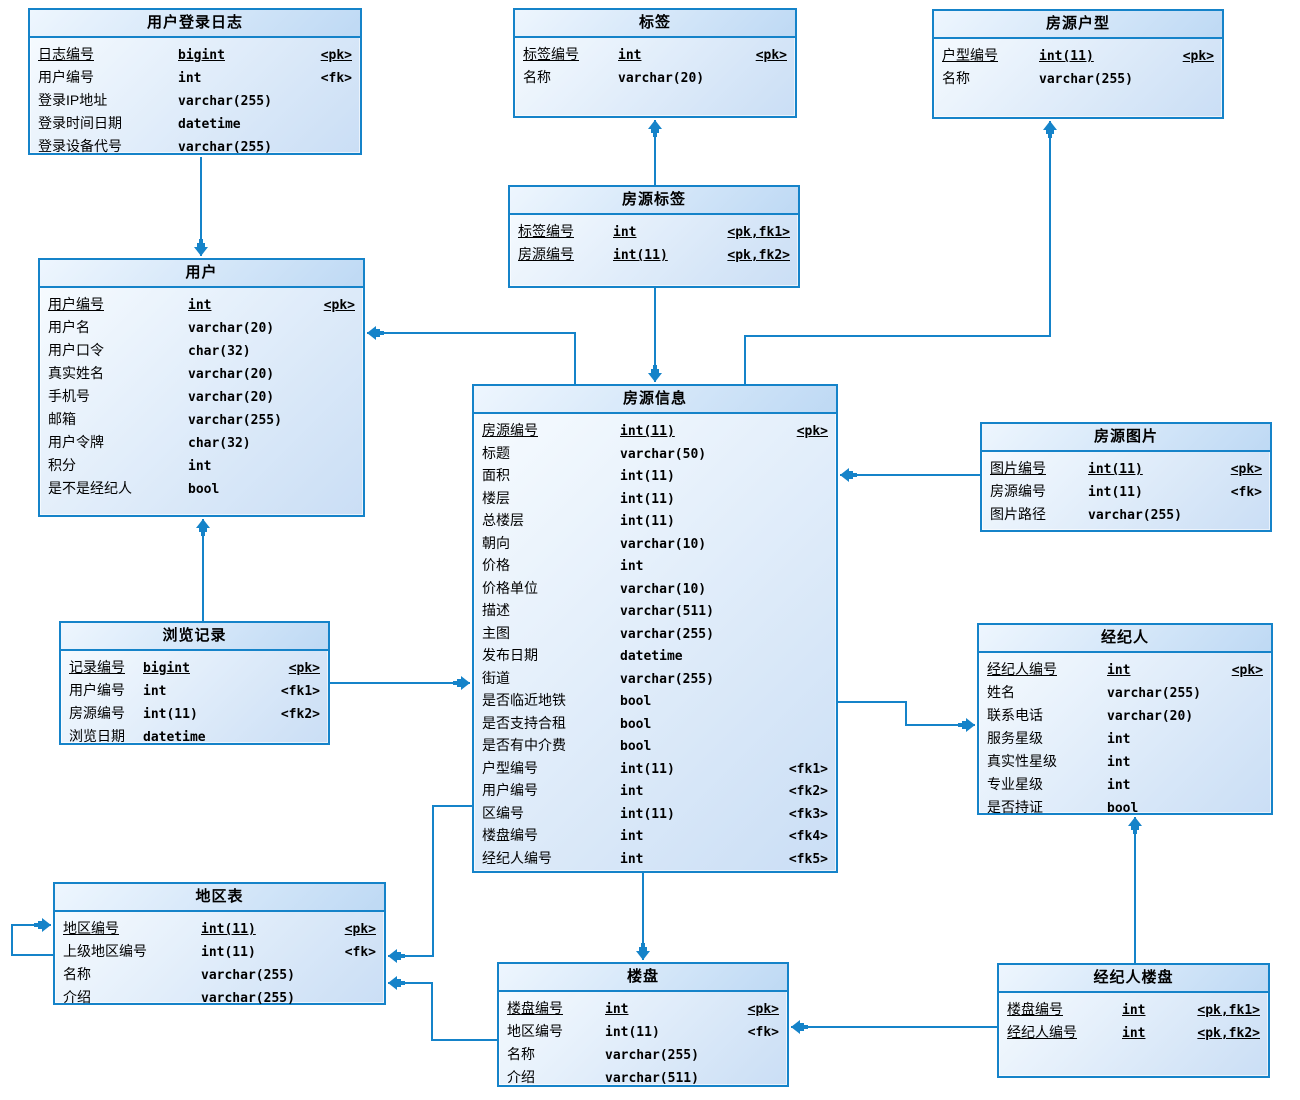 This screenshot has width=1300, height=1100. I want to click on field-row: 登录IP地址 varchar(255), so click(155, 100).